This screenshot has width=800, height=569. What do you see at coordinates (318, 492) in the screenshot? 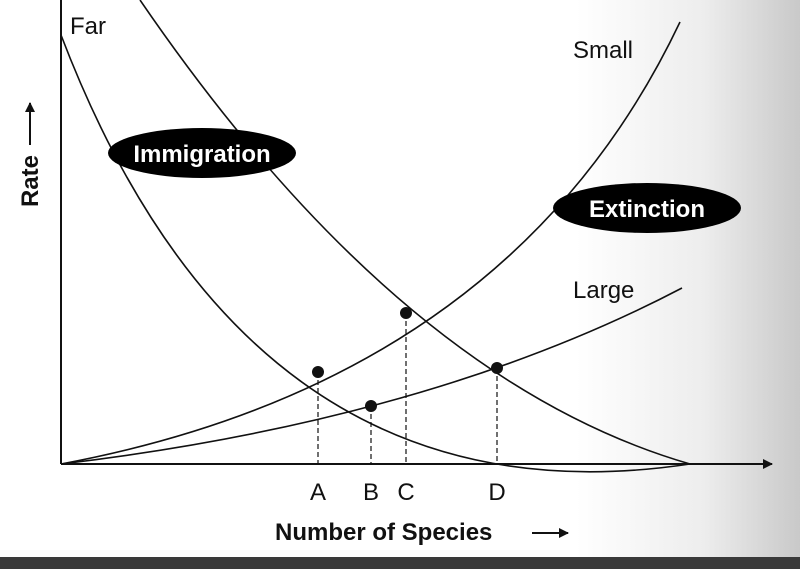
I see `tick-label-a: A` at bounding box center [318, 492].